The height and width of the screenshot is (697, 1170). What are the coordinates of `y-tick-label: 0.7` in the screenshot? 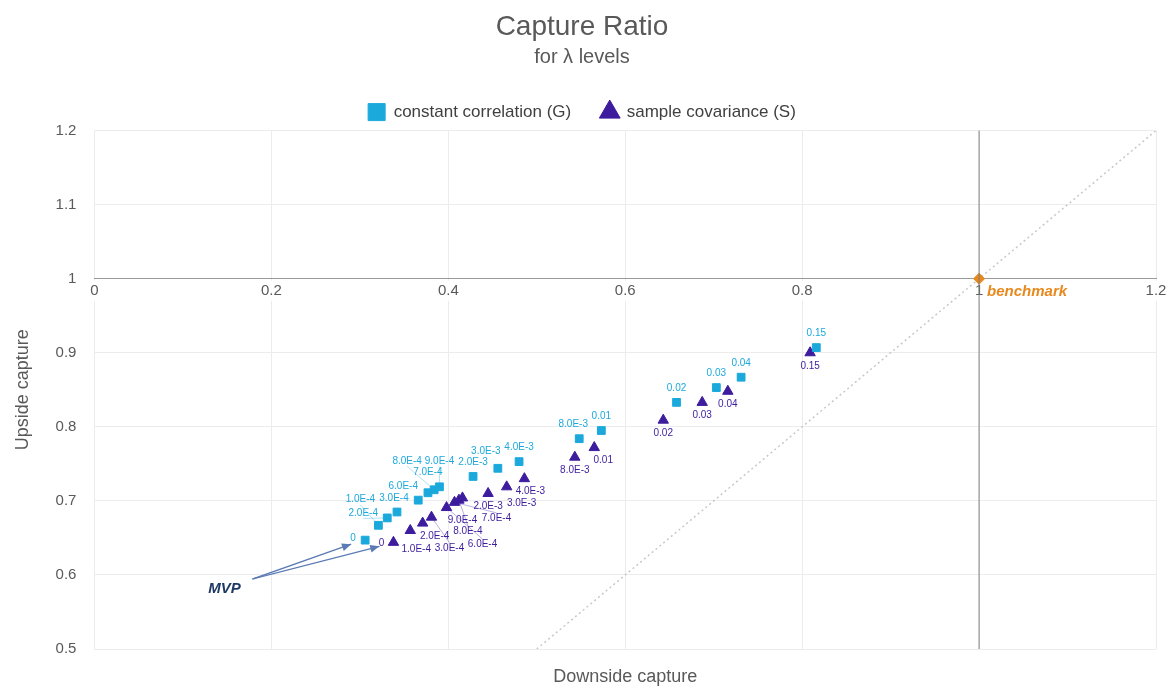 It's located at (66, 500).